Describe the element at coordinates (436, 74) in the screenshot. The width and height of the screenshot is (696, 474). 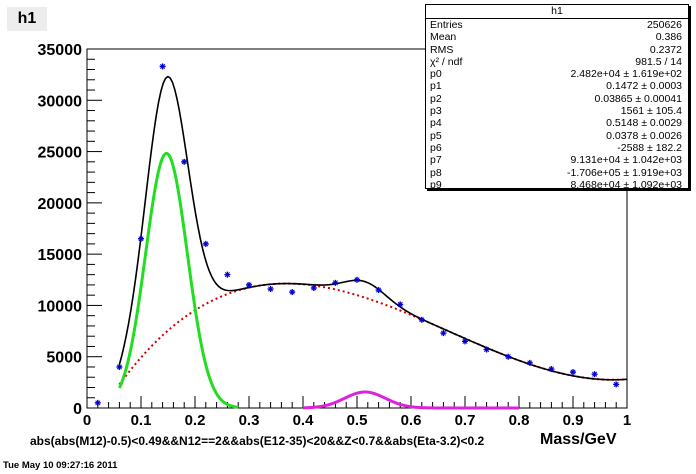
I see `stats-key: p0` at that location.